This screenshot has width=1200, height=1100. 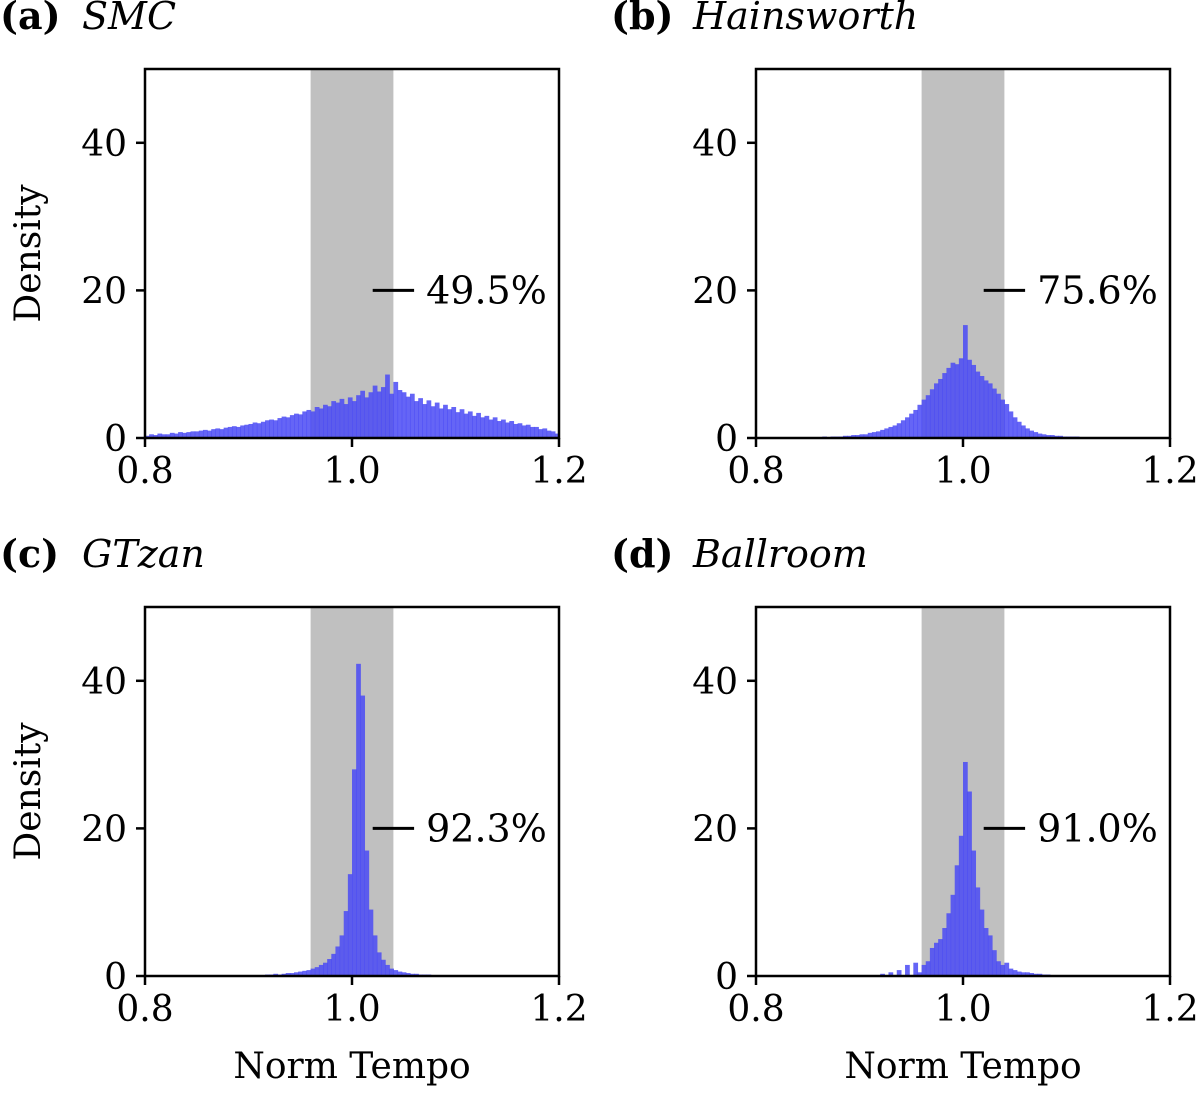 What do you see at coordinates (144, 1009) in the screenshot?
I see `x-tick-label: 0.8` at bounding box center [144, 1009].